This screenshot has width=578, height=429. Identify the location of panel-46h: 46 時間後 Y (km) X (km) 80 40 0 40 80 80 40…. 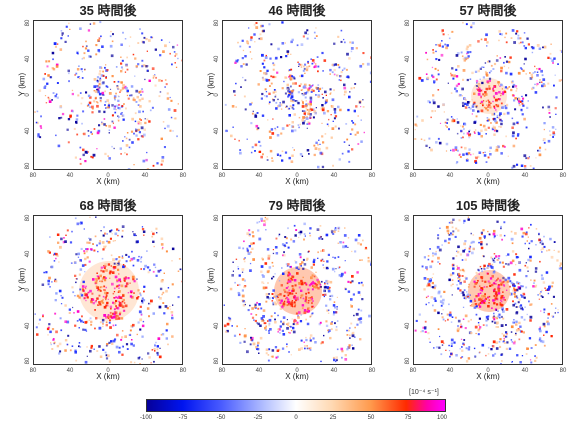
(291, 94).